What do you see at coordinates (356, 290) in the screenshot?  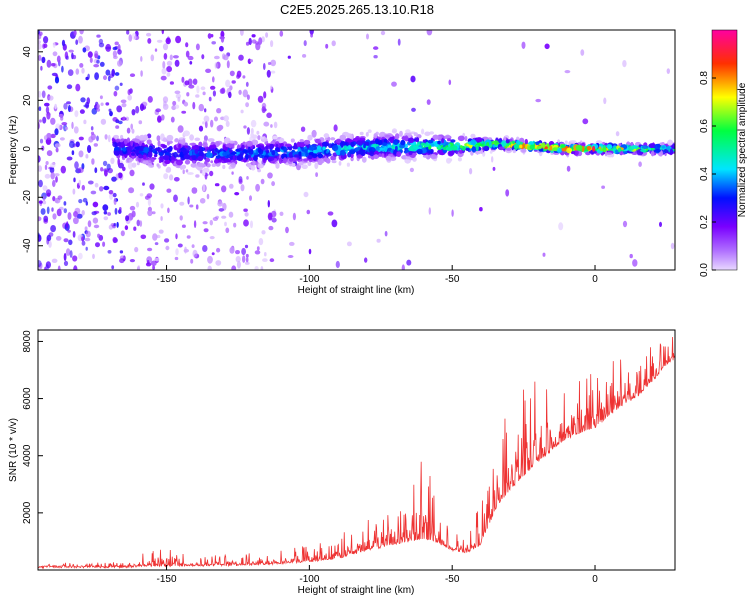 I see `spectrogram-x-label: Height of straight line (km)` at bounding box center [356, 290].